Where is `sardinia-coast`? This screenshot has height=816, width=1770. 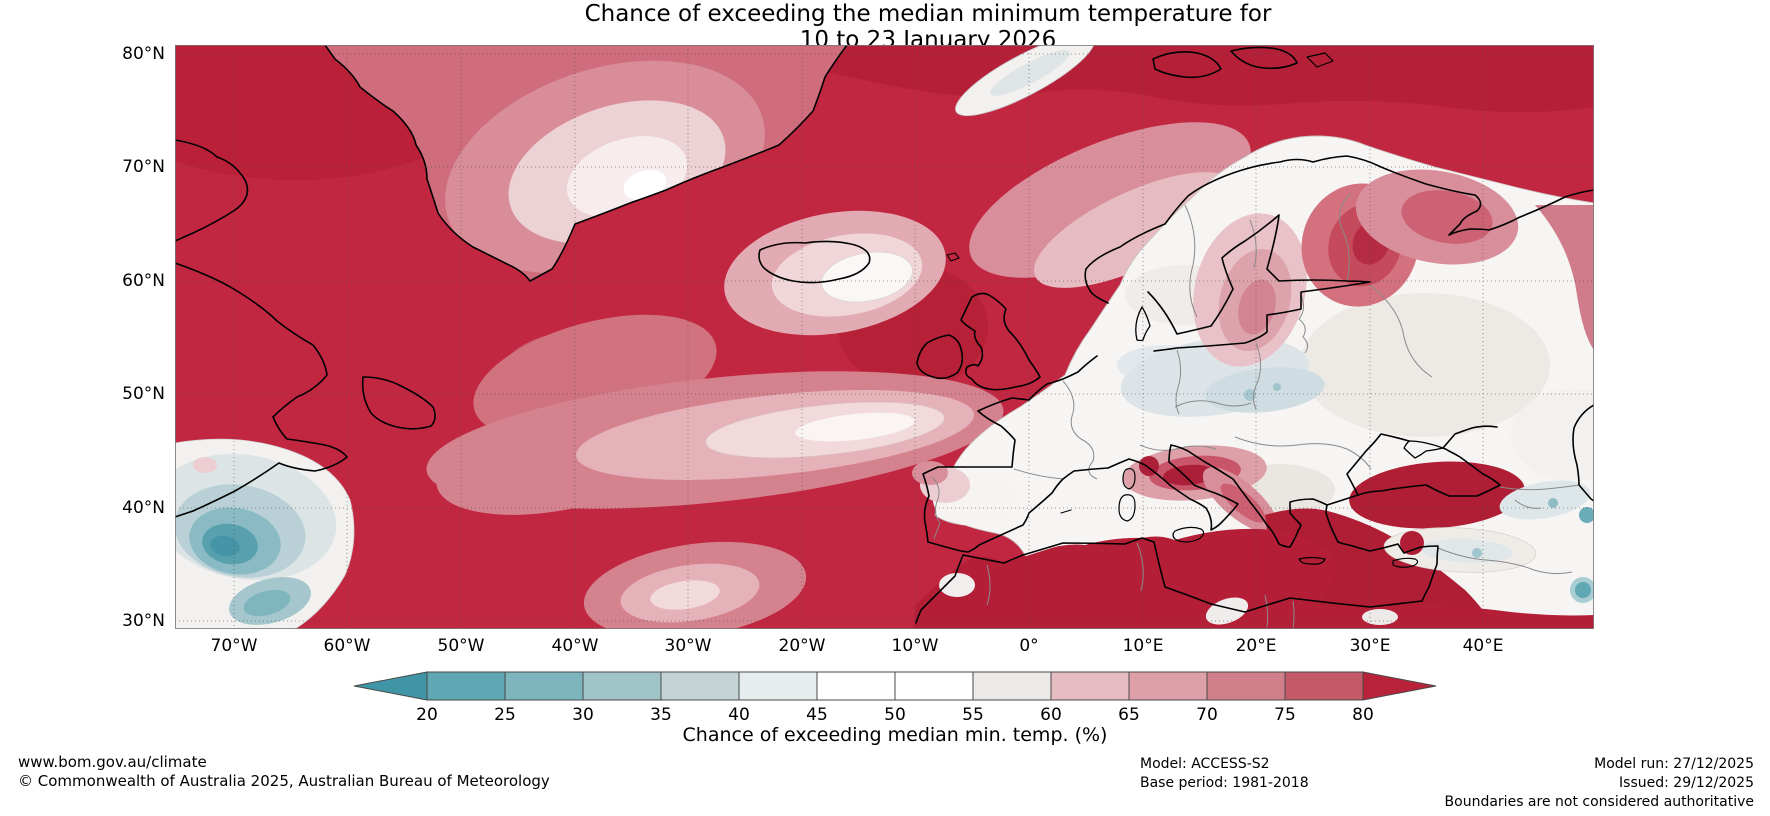 sardinia-coast is located at coordinates (1127, 508).